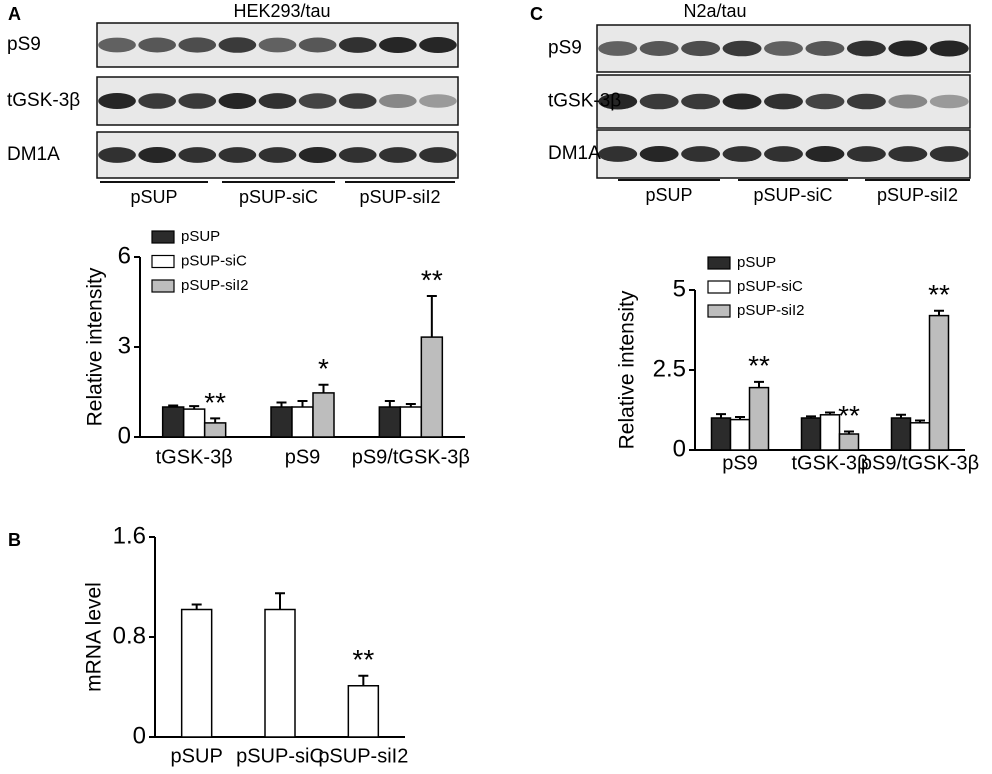 This screenshot has height=774, width=992. What do you see at coordinates (200, 236) in the screenshot?
I see `legend-label: pSUP` at bounding box center [200, 236].